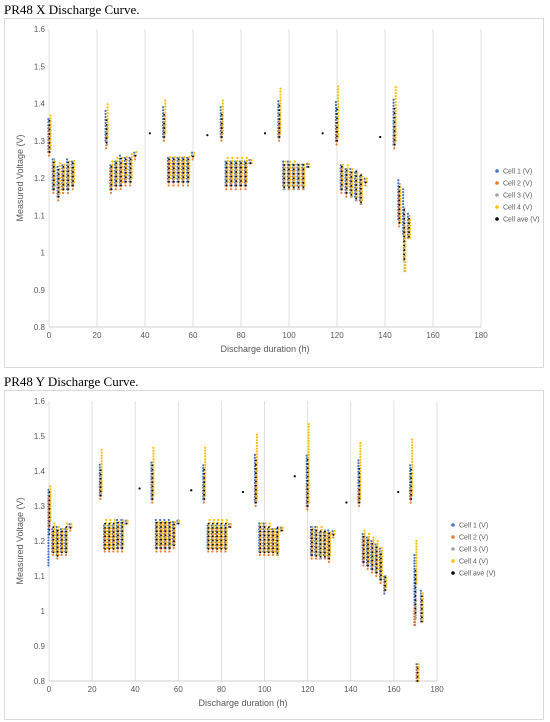  I want to click on x-tick-label: 160, so click(433, 335).